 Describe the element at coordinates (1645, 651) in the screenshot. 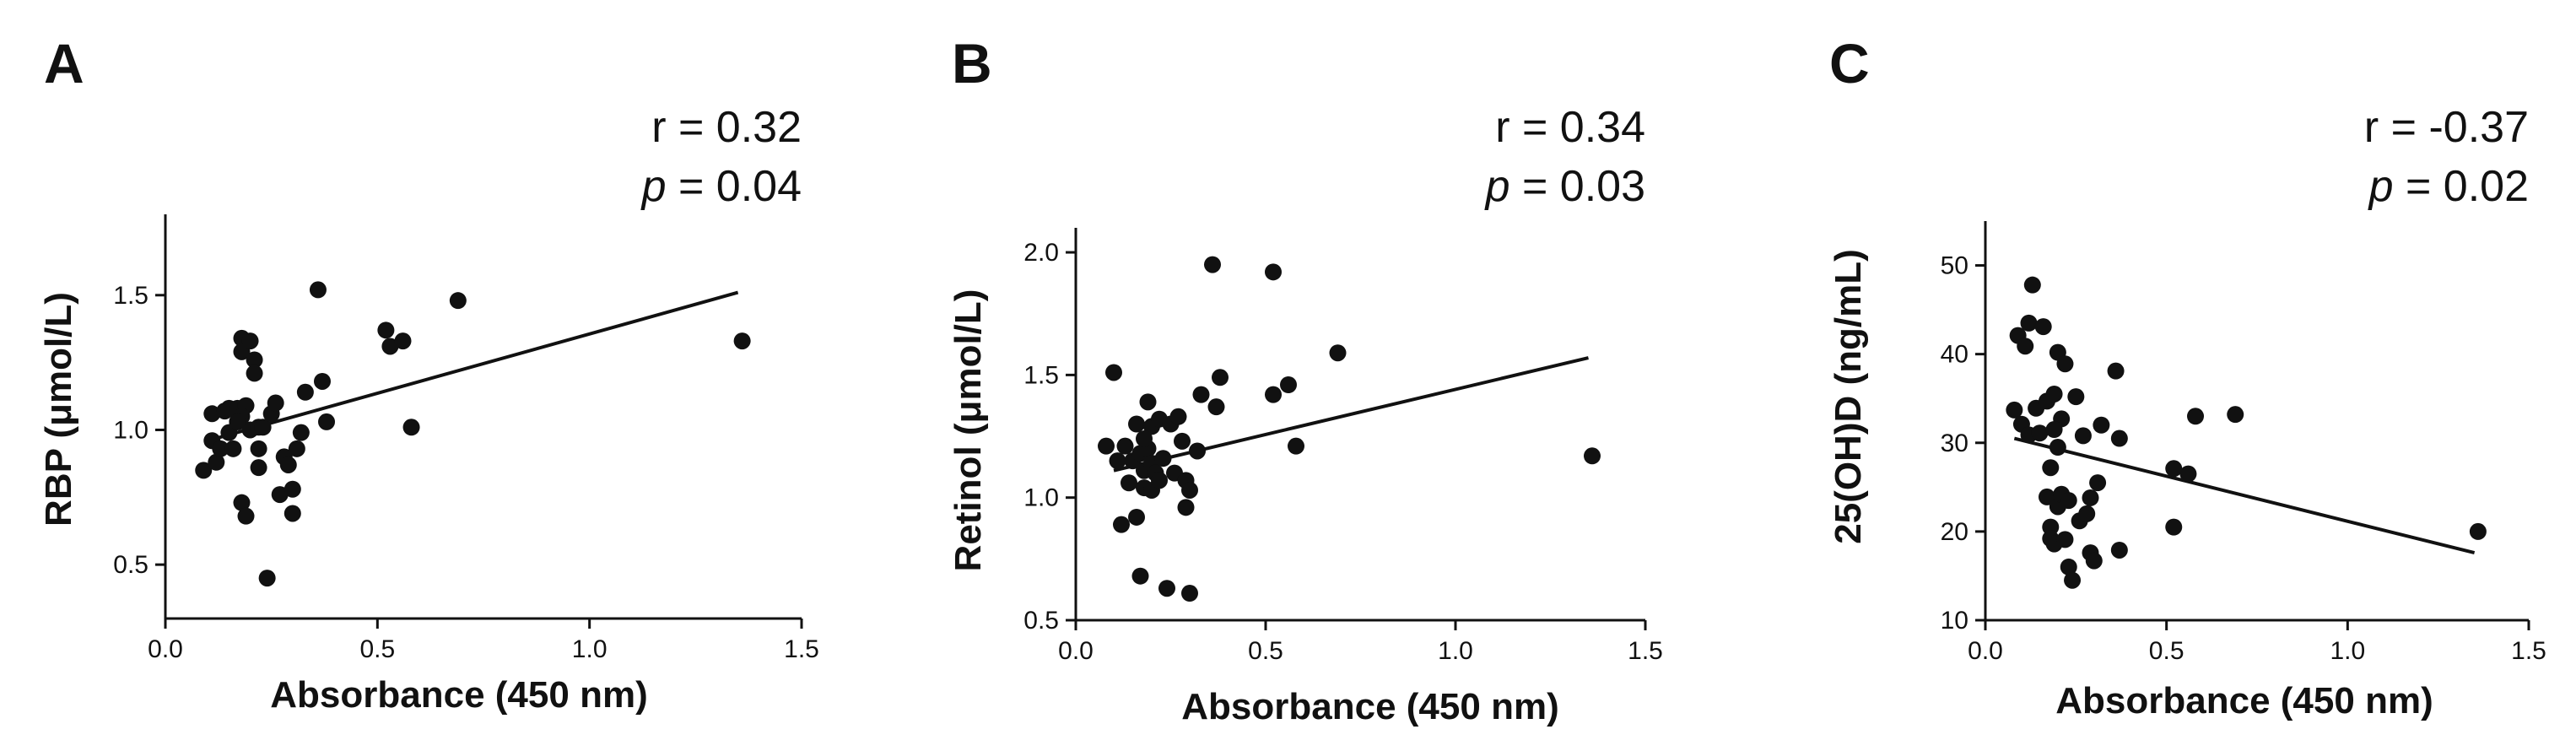

I see `panel-b-x-tick-label: 1.5` at that location.